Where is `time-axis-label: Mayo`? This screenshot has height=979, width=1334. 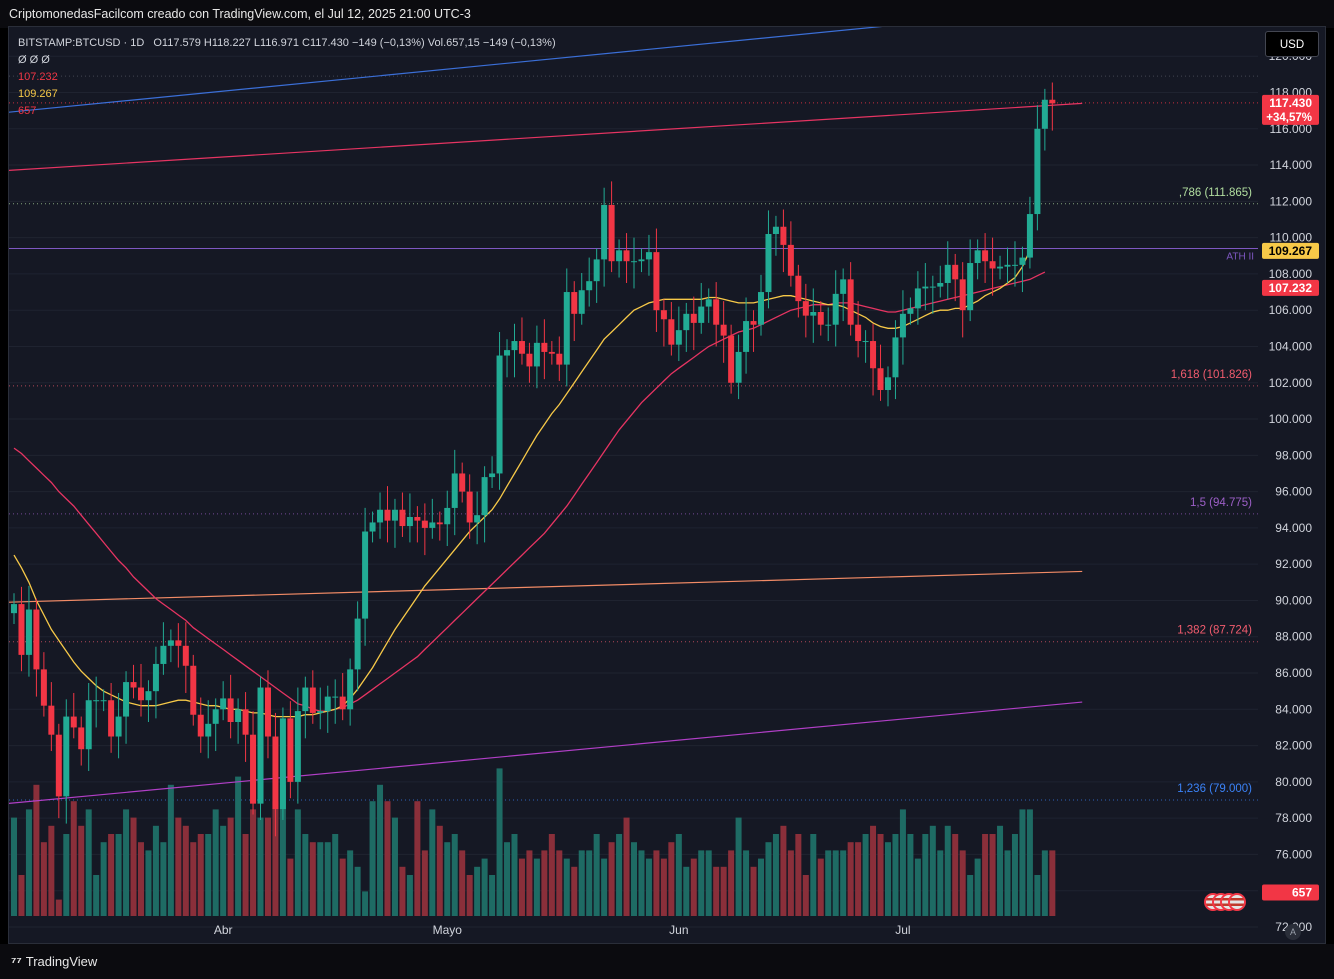 time-axis-label: Mayo is located at coordinates (448, 930).